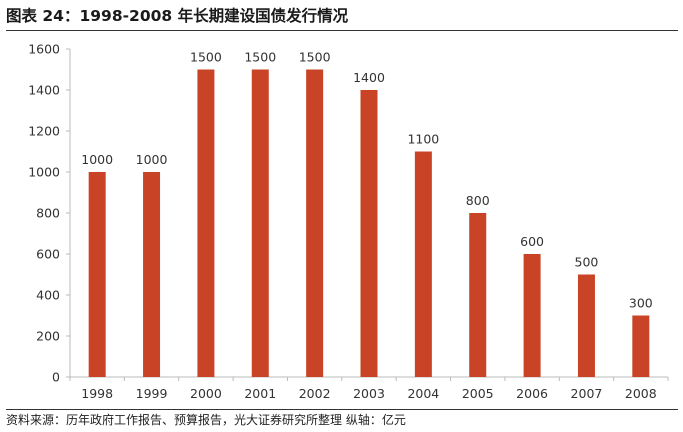 This screenshot has width=683, height=432. What do you see at coordinates (532, 241) in the screenshot?
I see `data-label: 600` at bounding box center [532, 241].